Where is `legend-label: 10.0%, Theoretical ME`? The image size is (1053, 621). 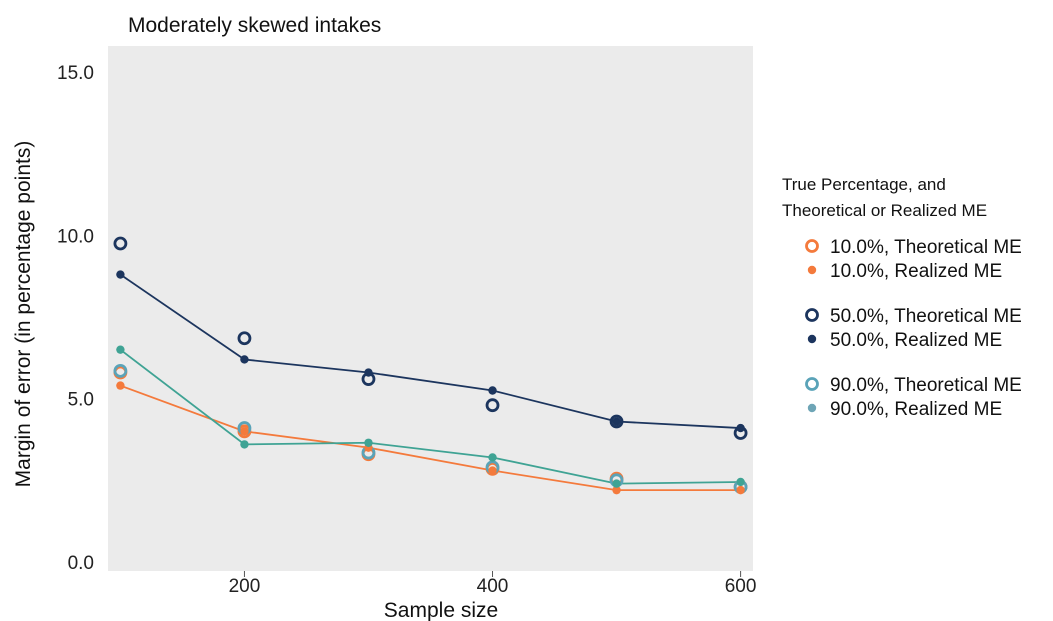
legend-label: 10.0%, Theoretical ME is located at coordinates (926, 247).